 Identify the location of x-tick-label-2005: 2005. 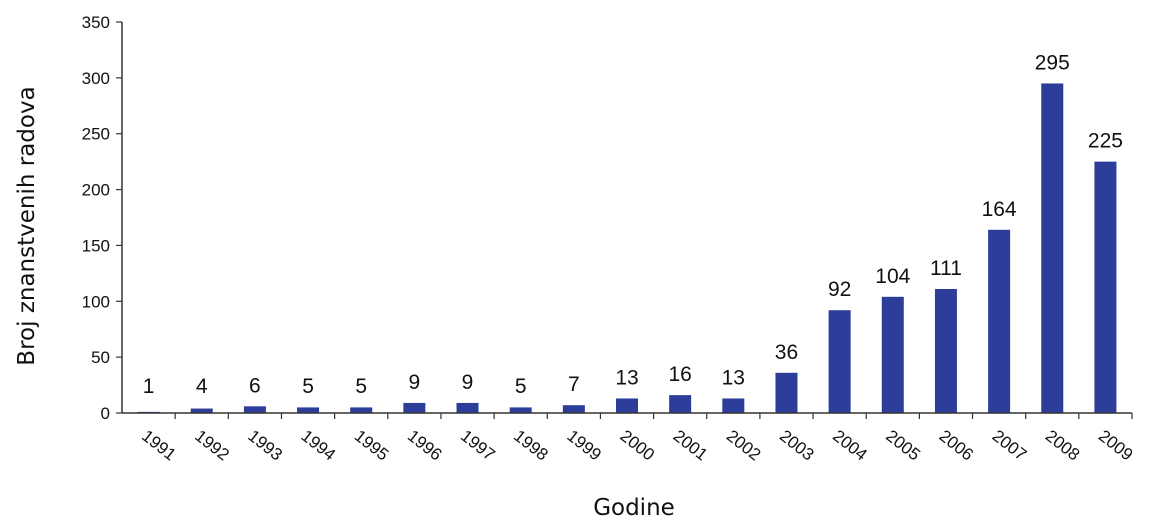
(903, 445).